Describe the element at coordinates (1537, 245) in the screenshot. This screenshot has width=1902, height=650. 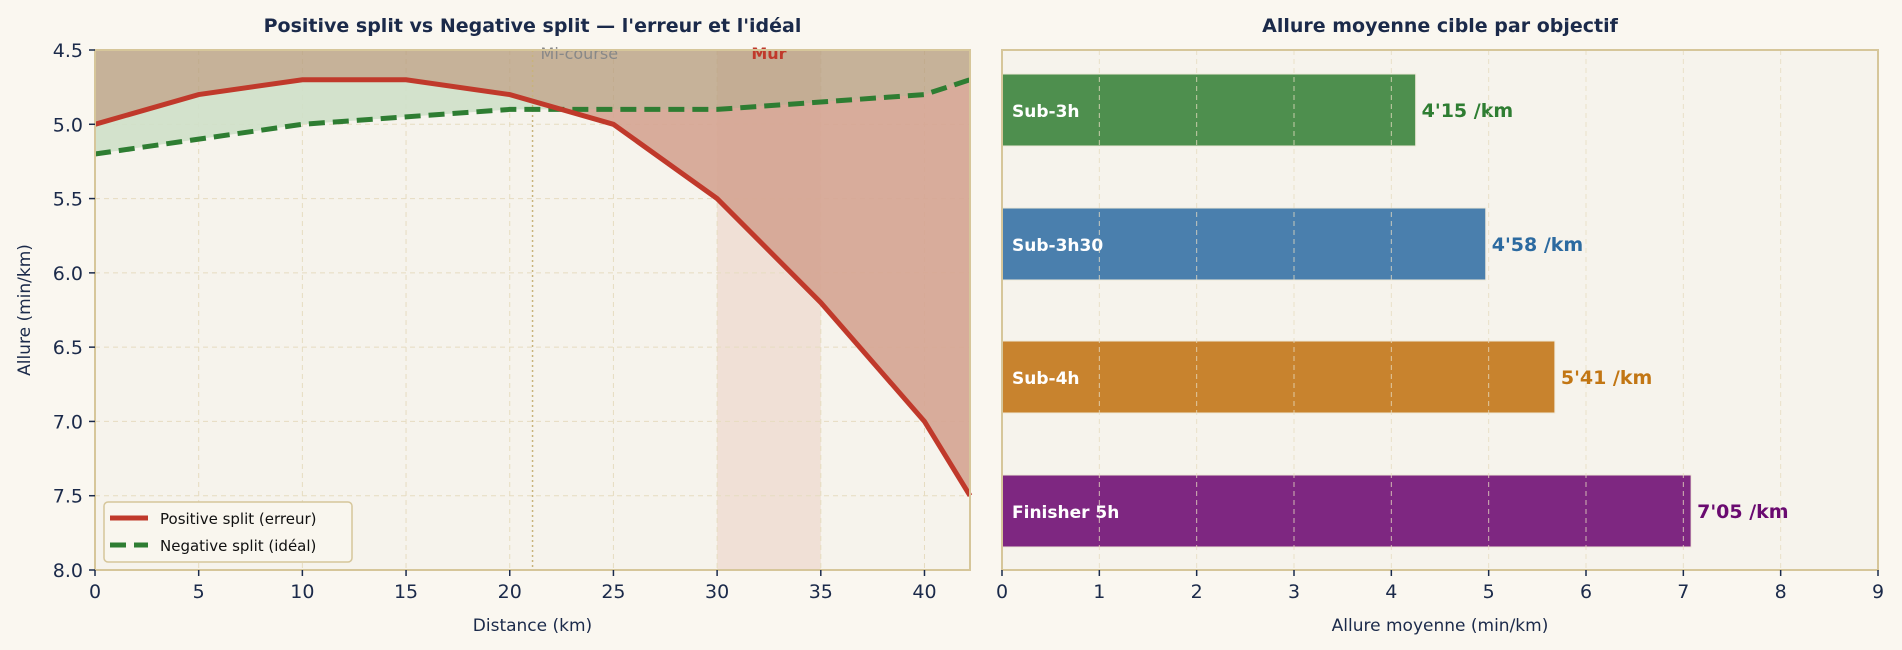
I see `bar-value-label: 4'58 /km` at that location.